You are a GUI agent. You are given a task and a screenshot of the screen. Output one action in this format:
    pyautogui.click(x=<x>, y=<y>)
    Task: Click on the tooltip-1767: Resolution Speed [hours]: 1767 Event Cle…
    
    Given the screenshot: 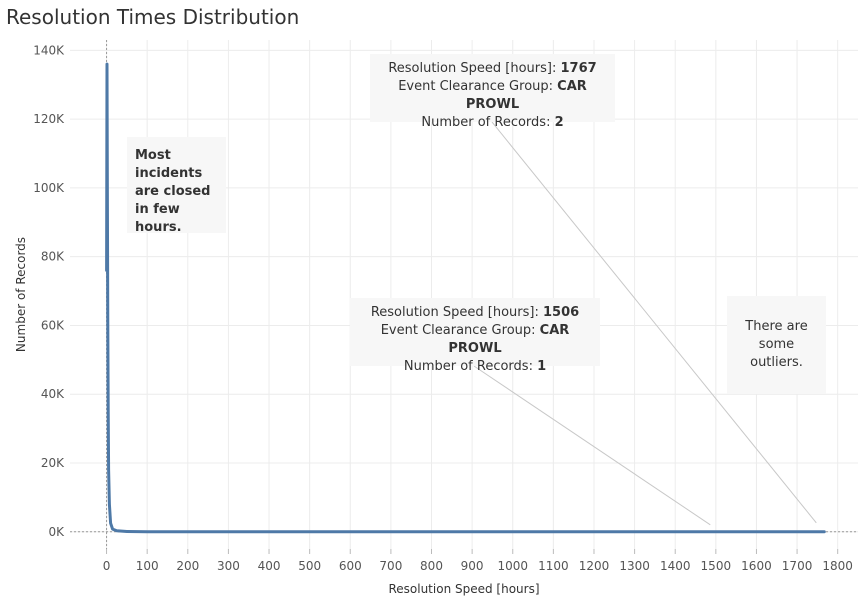 What is the action you would take?
    pyautogui.click(x=492, y=92)
    